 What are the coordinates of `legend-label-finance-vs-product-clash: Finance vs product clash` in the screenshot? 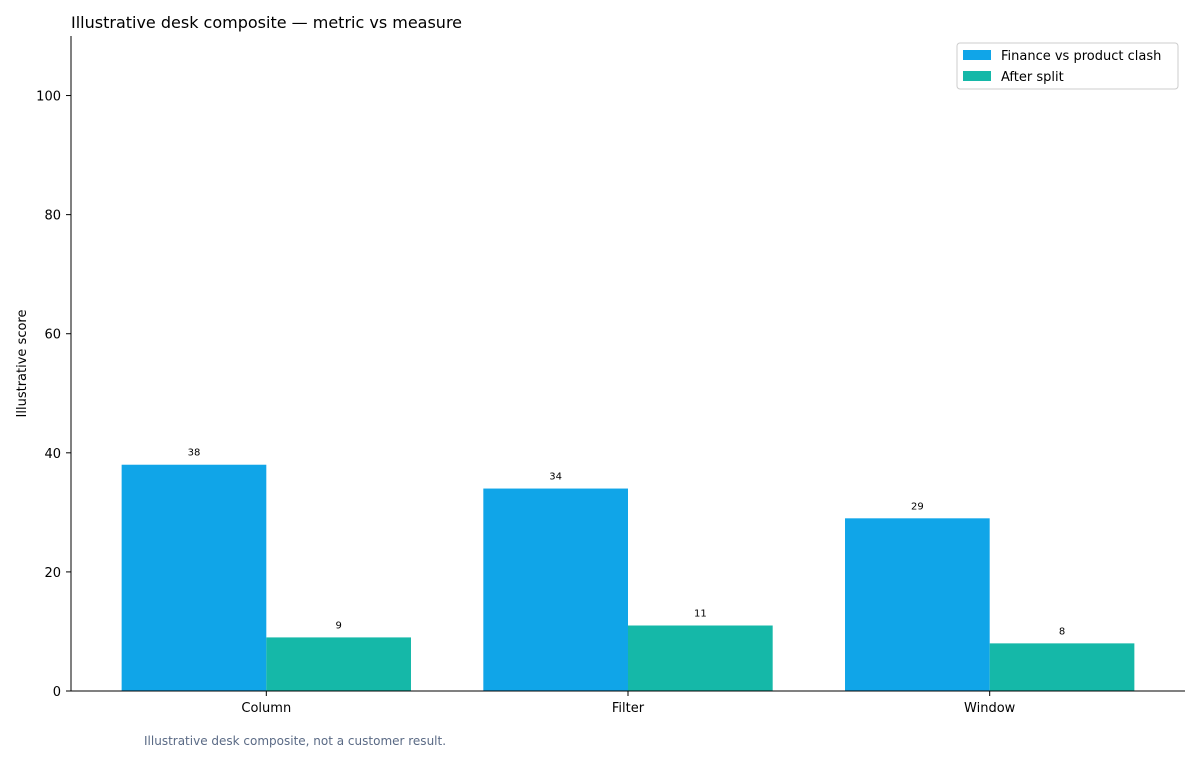 It's located at (1081, 56).